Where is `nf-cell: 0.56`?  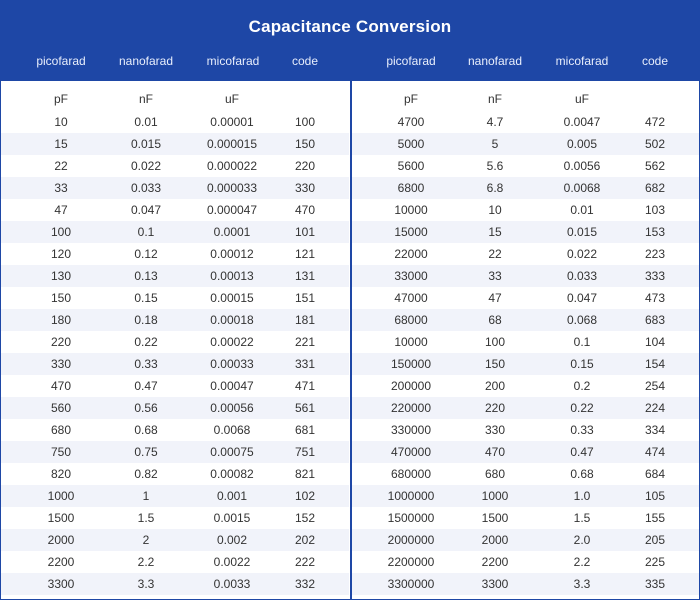 nf-cell: 0.56 is located at coordinates (146, 408).